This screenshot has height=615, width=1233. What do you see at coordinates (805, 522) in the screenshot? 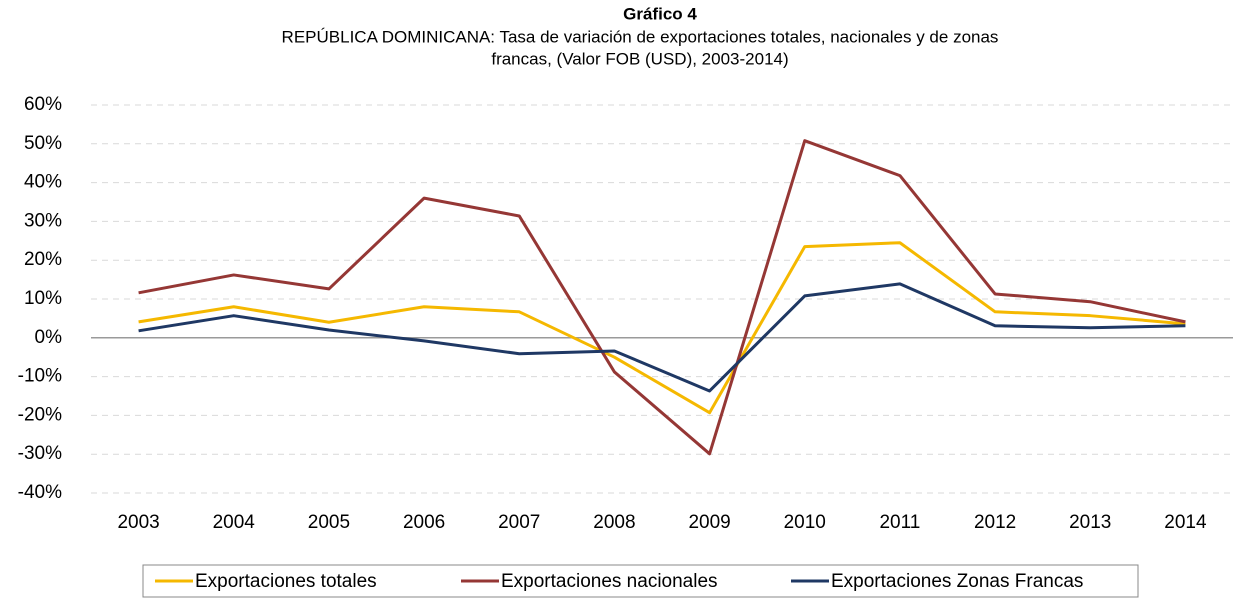
I see `x-tick-label: 2010` at bounding box center [805, 522].